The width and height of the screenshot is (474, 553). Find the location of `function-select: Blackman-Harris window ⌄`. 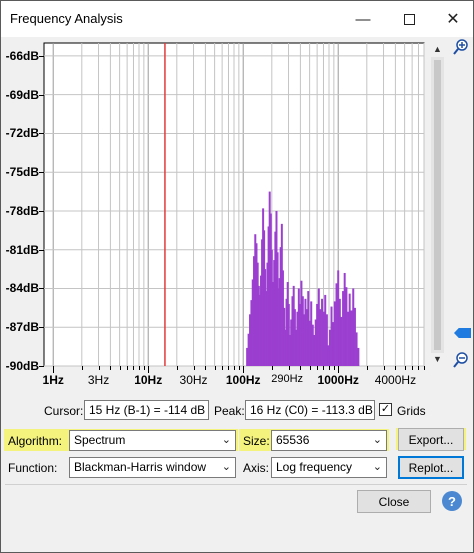

function-select: Blackman-Harris window ⌄ is located at coordinates (152, 467).